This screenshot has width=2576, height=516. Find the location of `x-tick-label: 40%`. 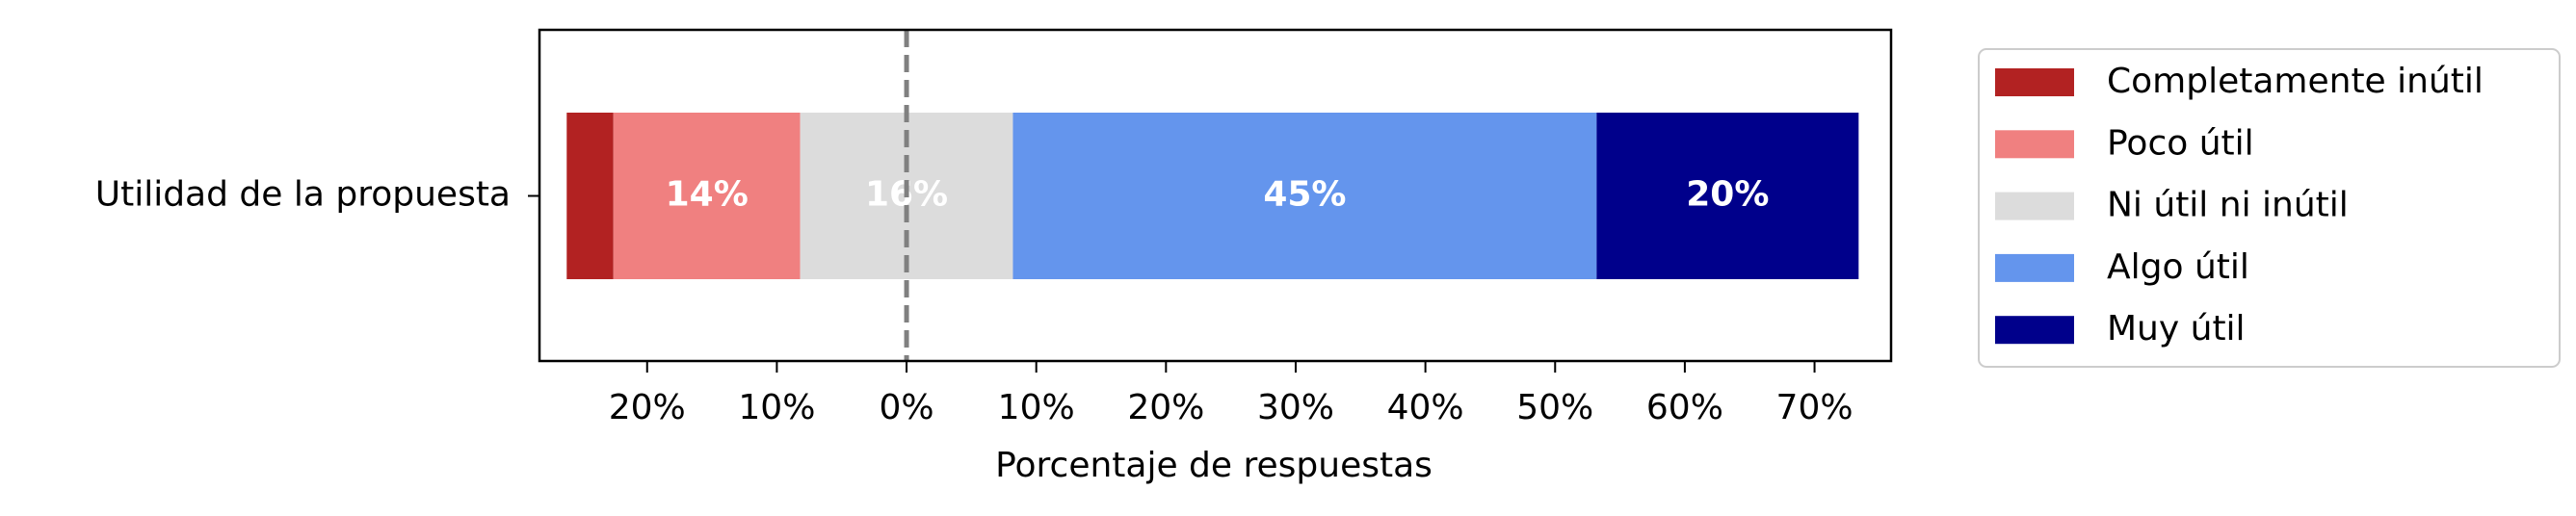

x-tick-label: 40% is located at coordinates (1426, 408).